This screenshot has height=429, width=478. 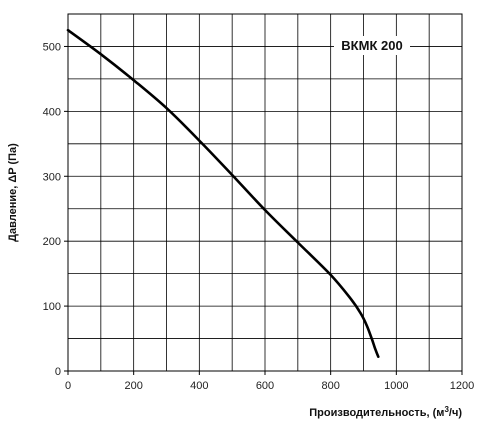 I want to click on y-axis-ticks: 0 100 200 300 400 500, so click(x=55, y=209).